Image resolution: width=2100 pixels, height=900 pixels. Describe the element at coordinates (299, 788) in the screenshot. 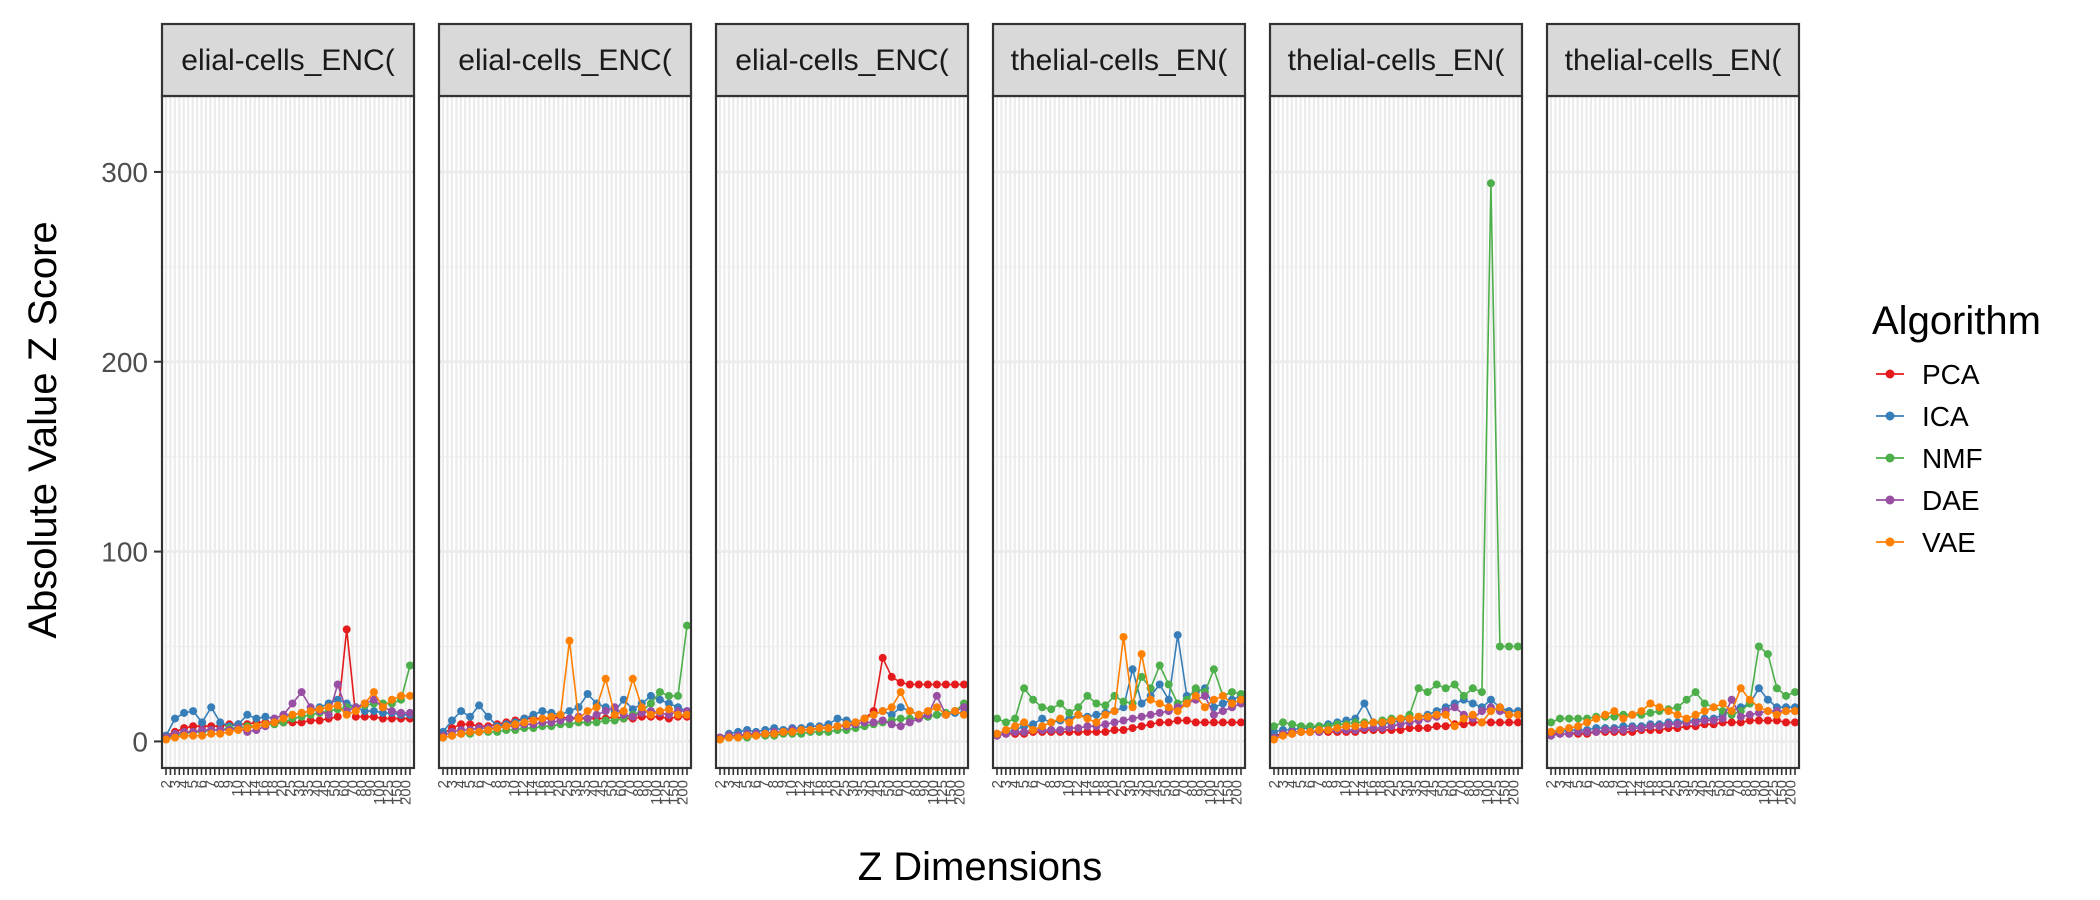

I see `x-tick-label: 30` at that location.